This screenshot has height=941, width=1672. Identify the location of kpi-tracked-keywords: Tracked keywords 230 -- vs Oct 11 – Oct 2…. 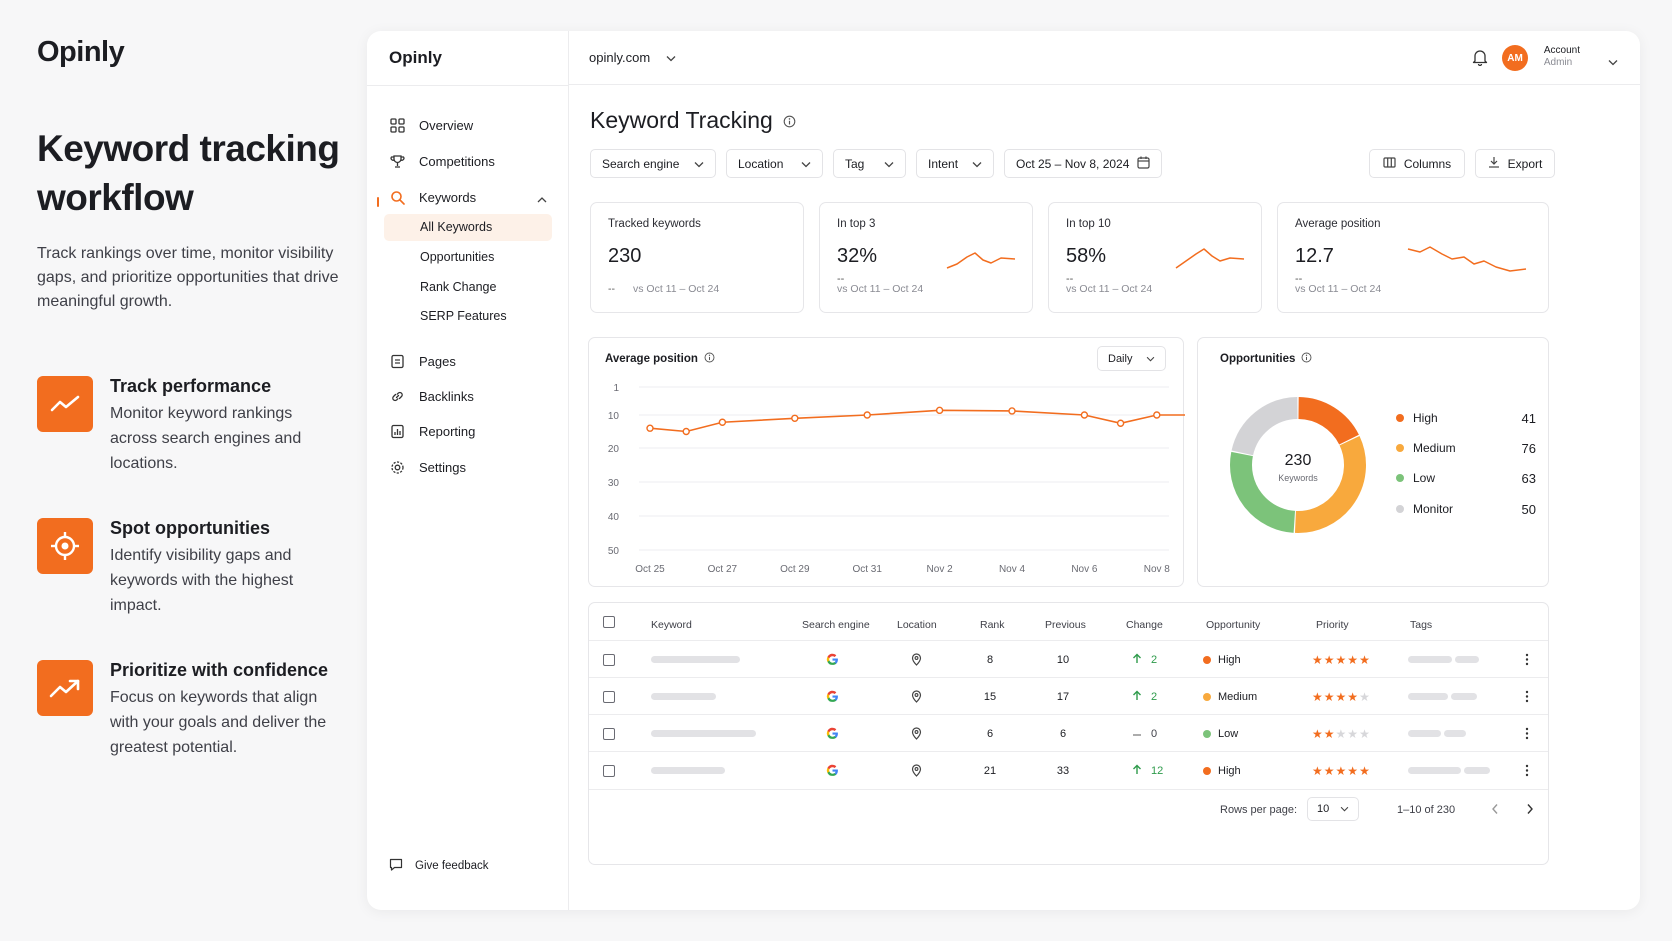
(697, 257).